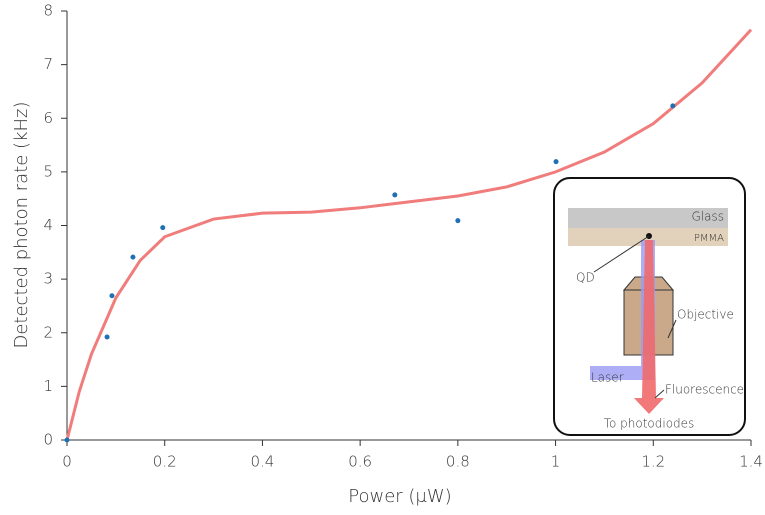 The image size is (765, 515). I want to click on x-tick-label: 1.2, so click(653, 462).